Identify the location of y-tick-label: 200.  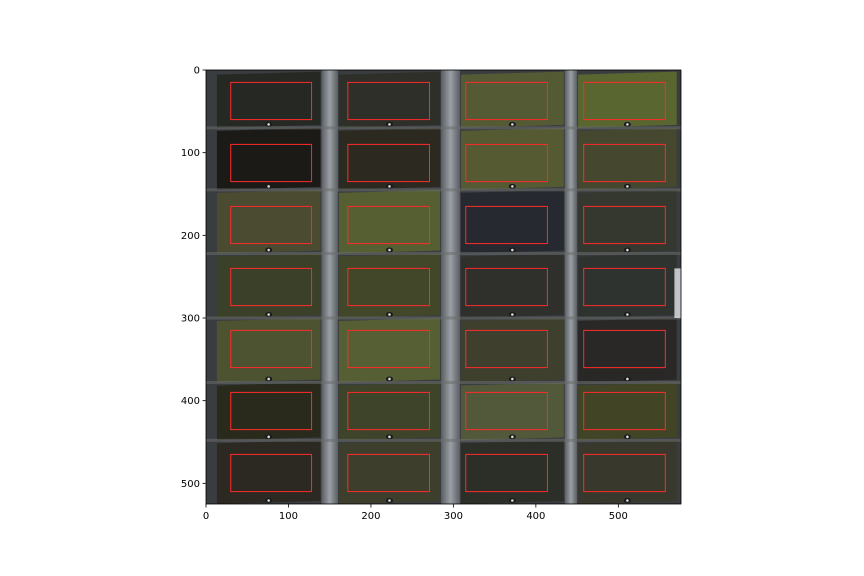
(190, 236).